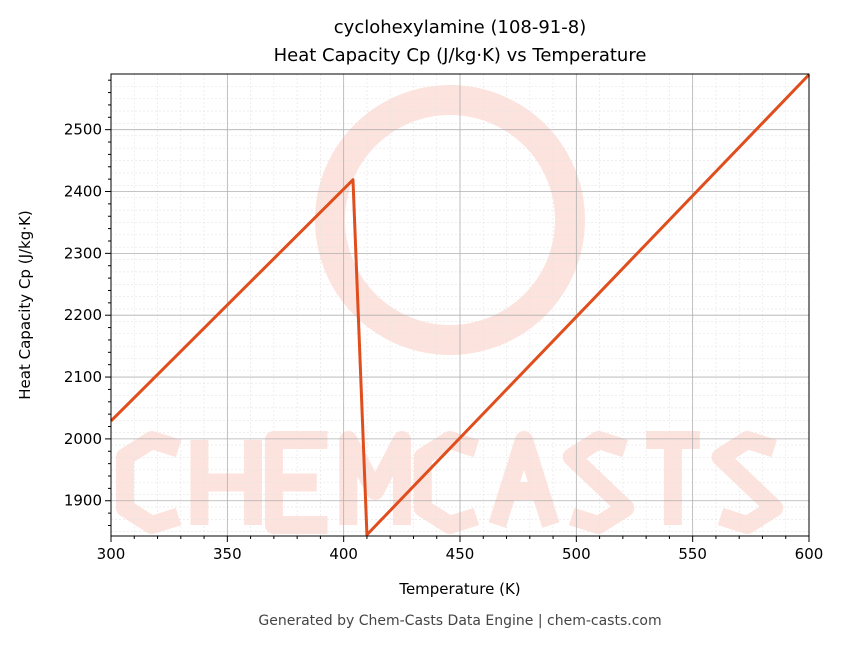 The height and width of the screenshot is (648, 843). I want to click on chart-subtitle: Heat Capacity Cp (J/kg·K) vs Temperature, so click(460, 55).